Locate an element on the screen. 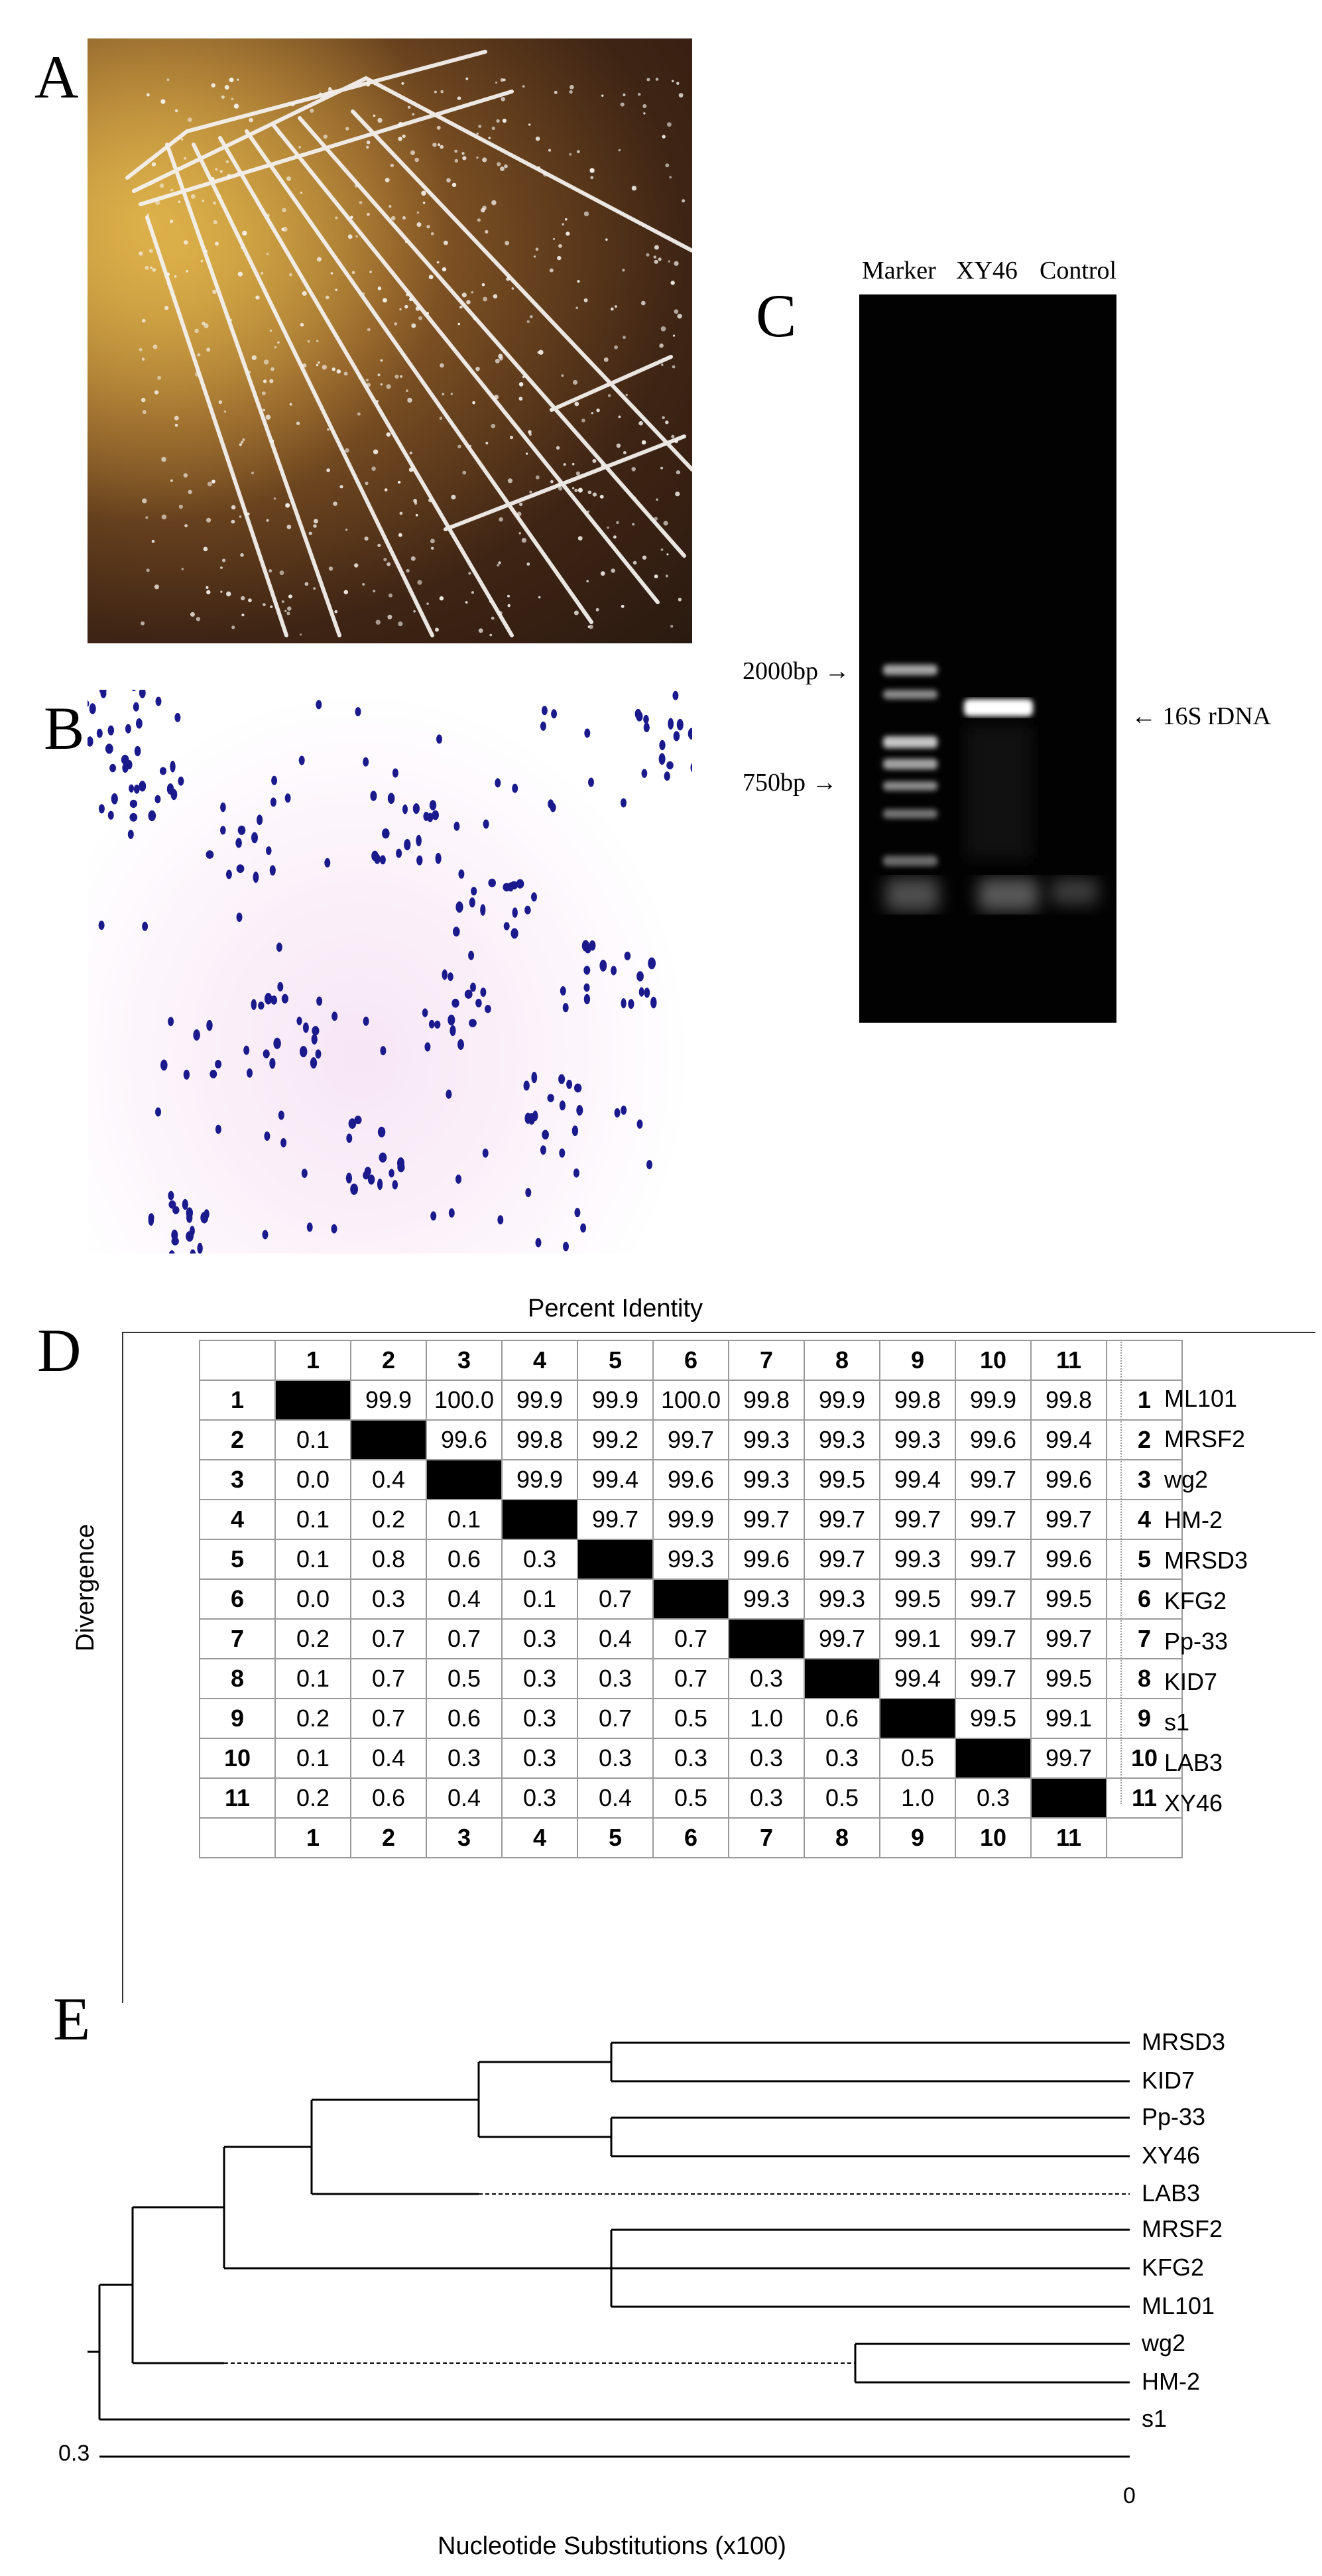  matrix-row: 10 0.1 0.4 0.3 0.3 0.3 0.3 0.3 0.3 0.5 99.7 10 is located at coordinates (691, 1759).